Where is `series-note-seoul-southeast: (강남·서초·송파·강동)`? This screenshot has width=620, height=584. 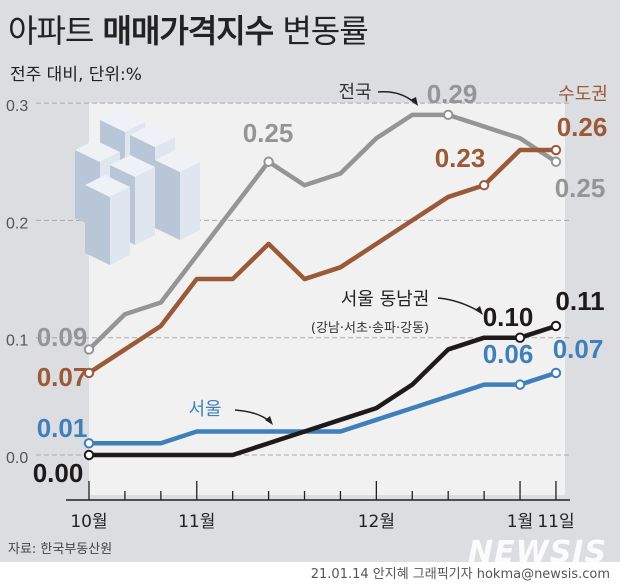
series-note-seoul-southeast: (강남·서초·송파·강동) is located at coordinates (370, 328).